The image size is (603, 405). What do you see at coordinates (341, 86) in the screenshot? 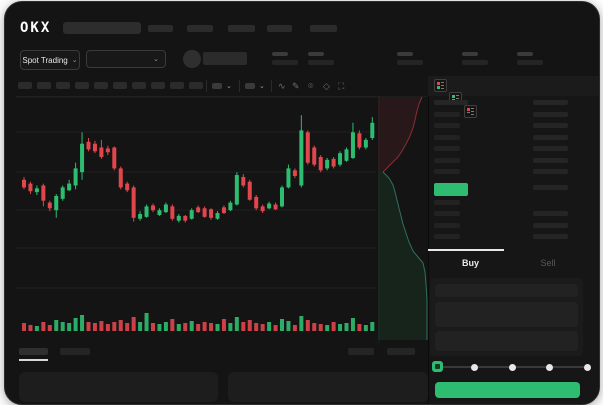
I see `fullscreen-icon: ⛶` at bounding box center [341, 86].